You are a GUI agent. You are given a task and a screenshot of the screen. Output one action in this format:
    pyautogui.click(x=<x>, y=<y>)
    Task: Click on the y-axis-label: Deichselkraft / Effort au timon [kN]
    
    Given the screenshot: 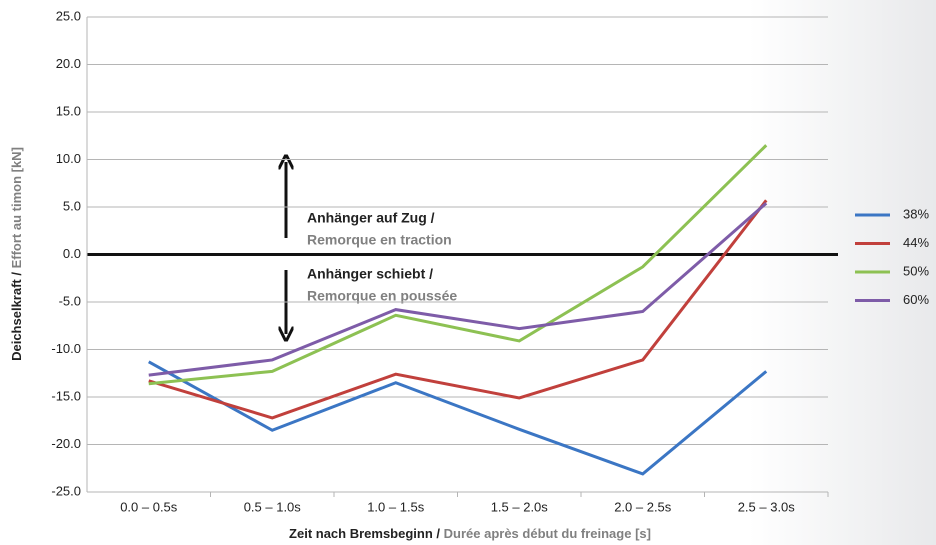 What is the action you would take?
    pyautogui.click(x=16, y=254)
    